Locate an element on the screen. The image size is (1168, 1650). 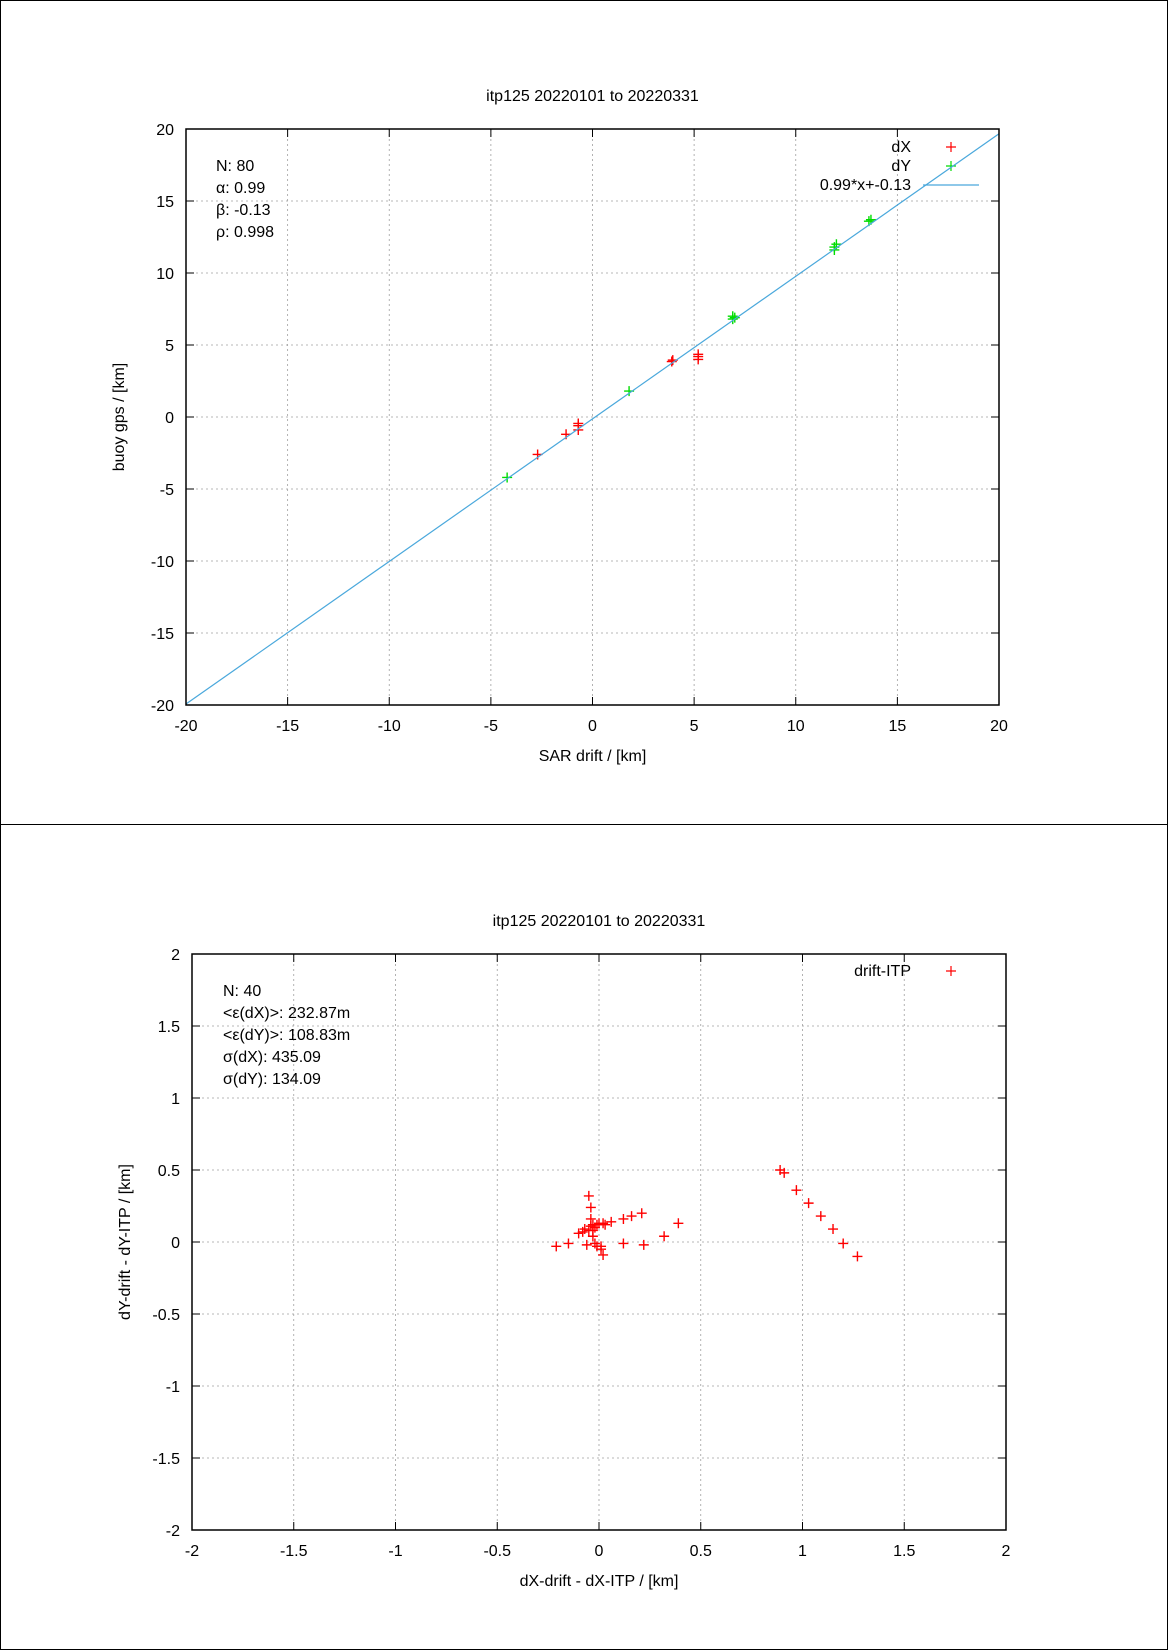
y-tick-label: -0.5 is located at coordinates (166, 1315).